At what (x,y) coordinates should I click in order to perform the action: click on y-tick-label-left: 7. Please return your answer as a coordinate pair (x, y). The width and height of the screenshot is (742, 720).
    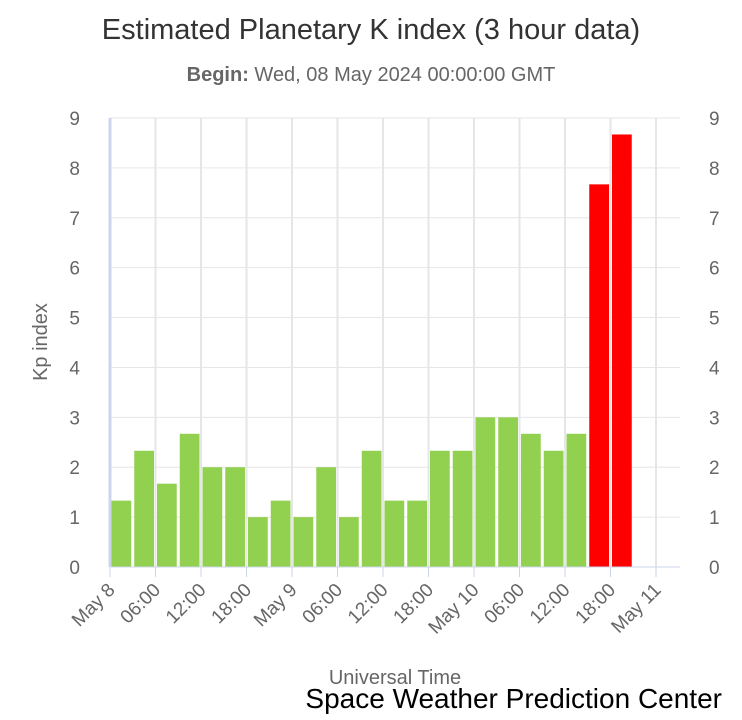
    Looking at the image, I should click on (74, 219).